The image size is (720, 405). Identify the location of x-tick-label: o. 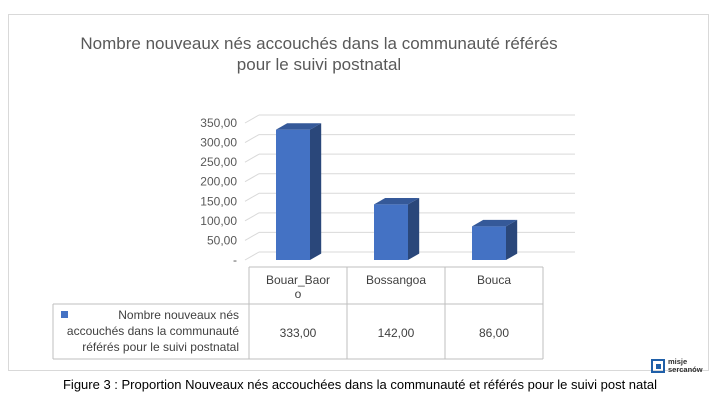
(298, 294).